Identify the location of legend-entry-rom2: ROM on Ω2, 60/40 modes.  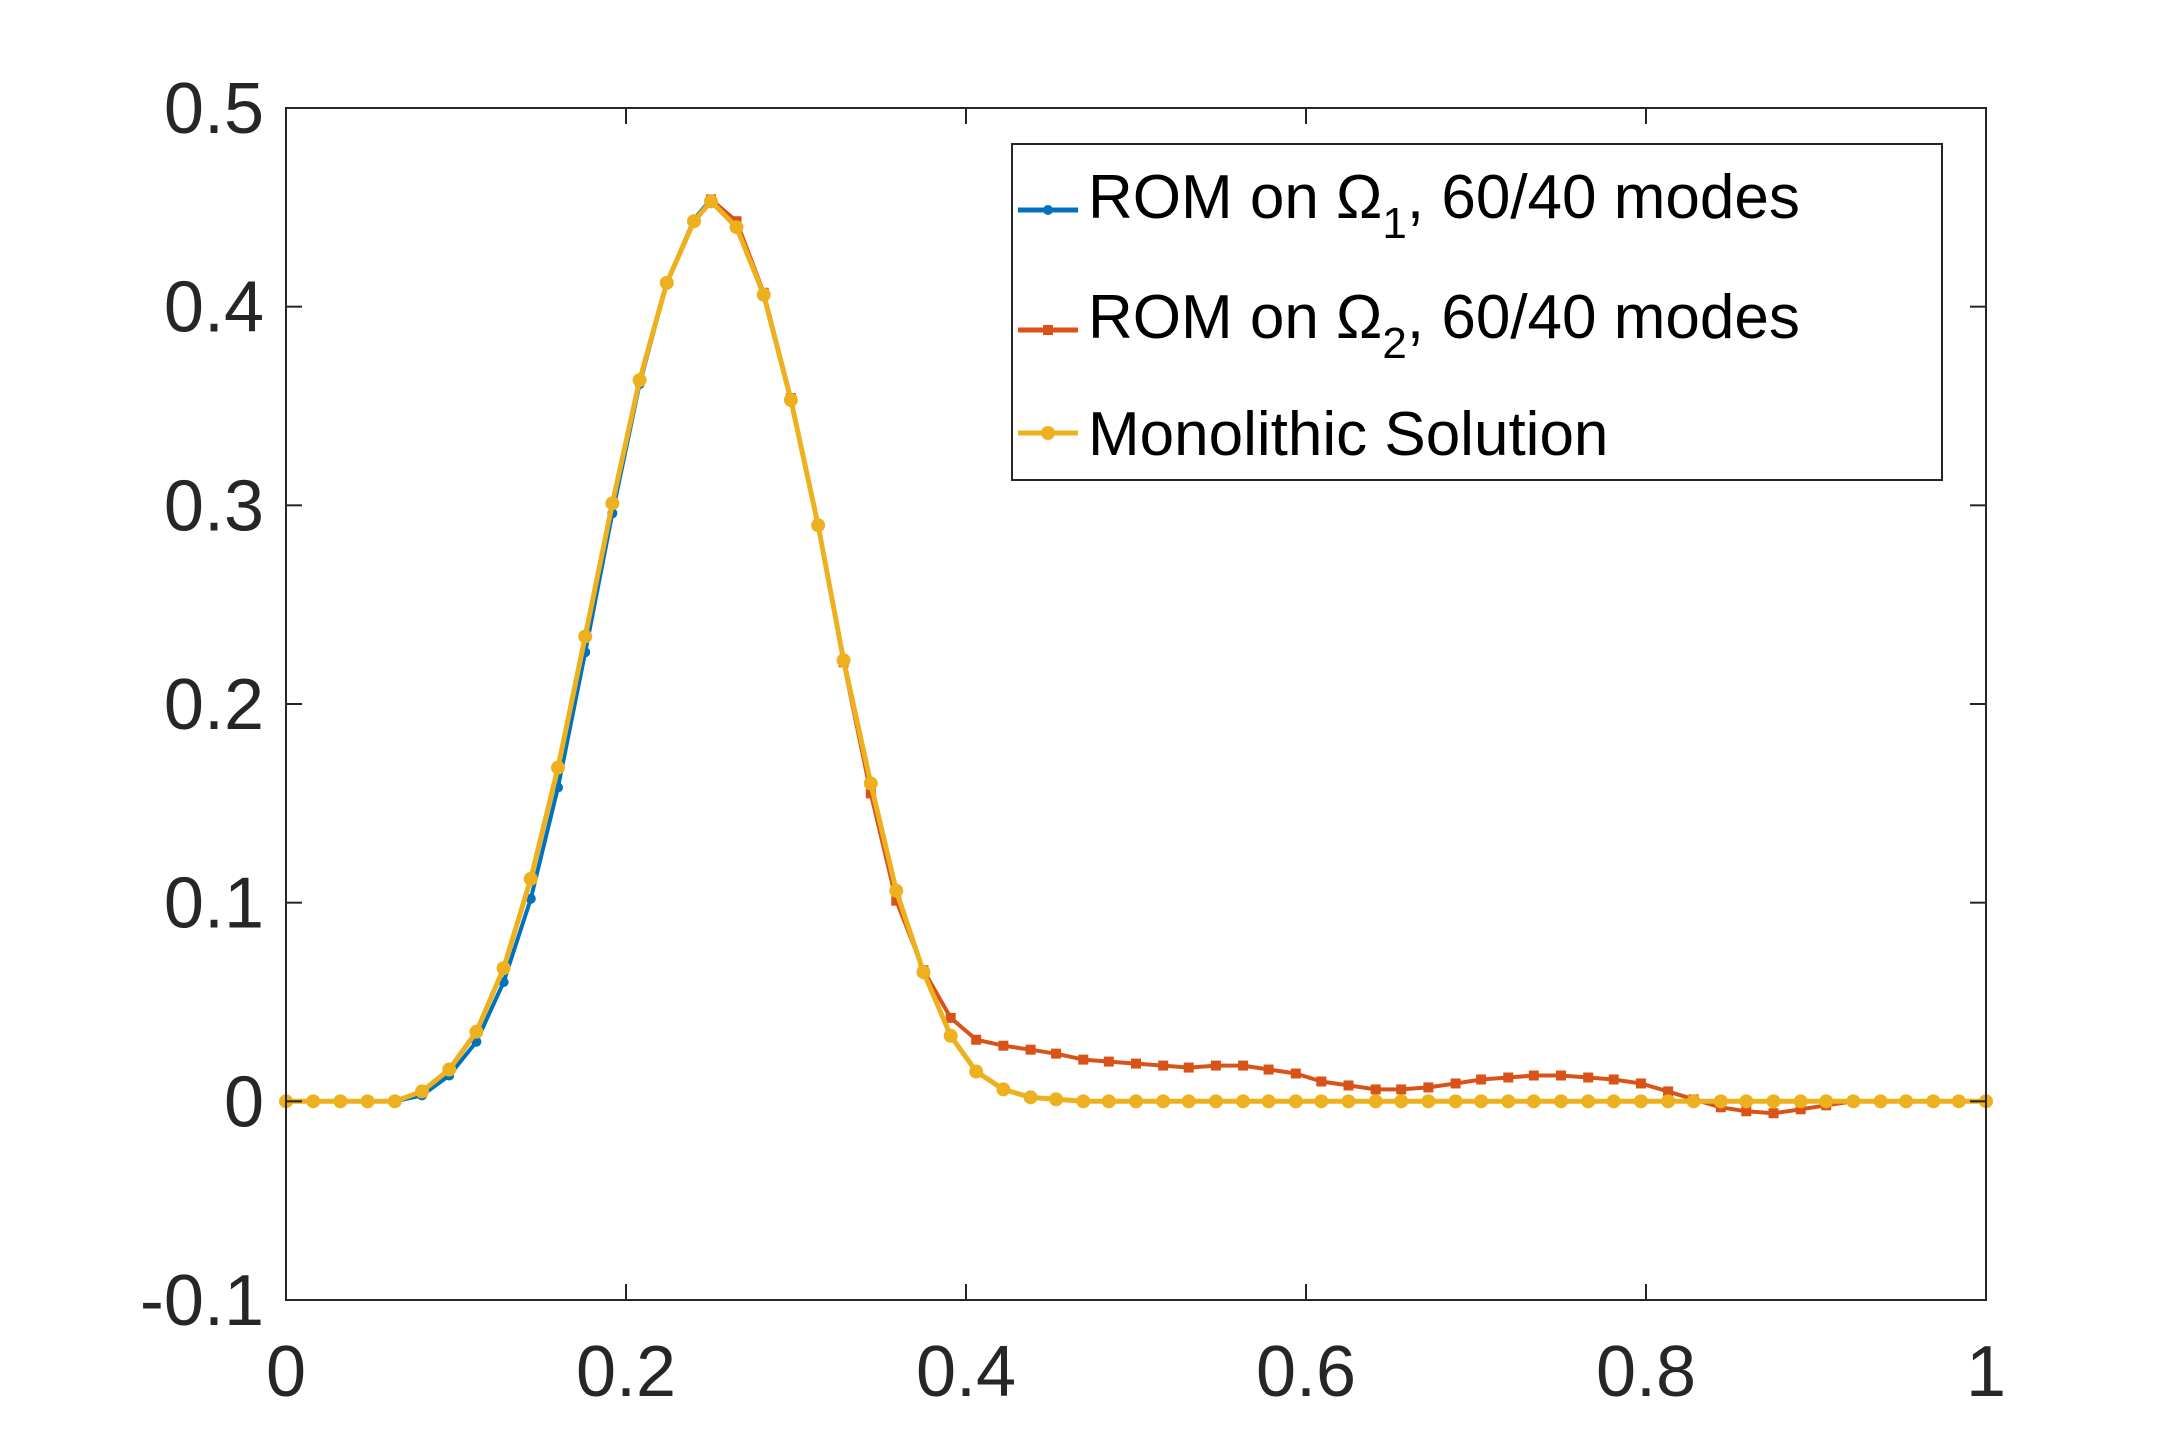
(1409, 325).